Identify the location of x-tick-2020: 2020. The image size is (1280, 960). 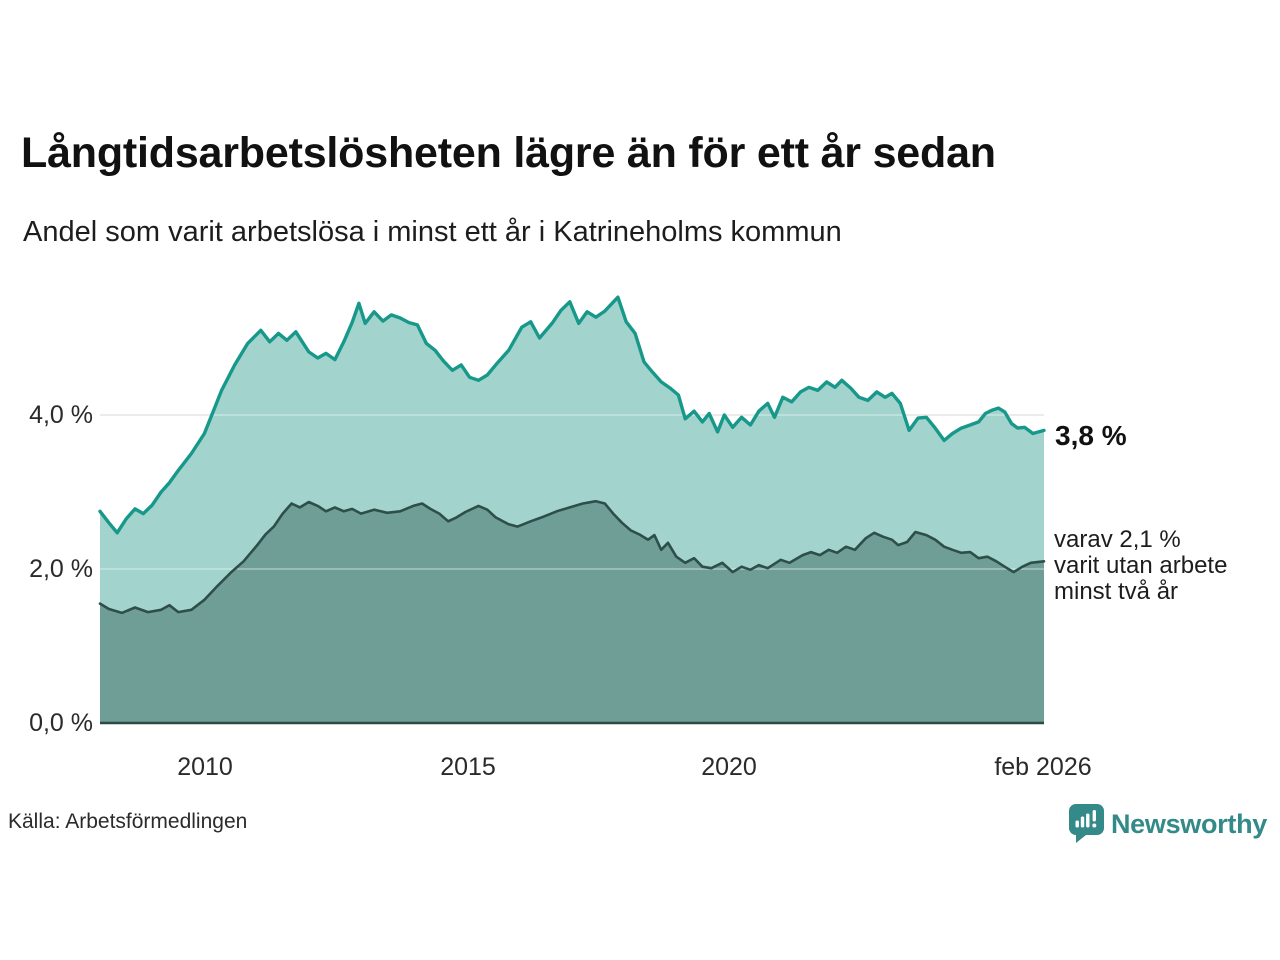
(729, 767).